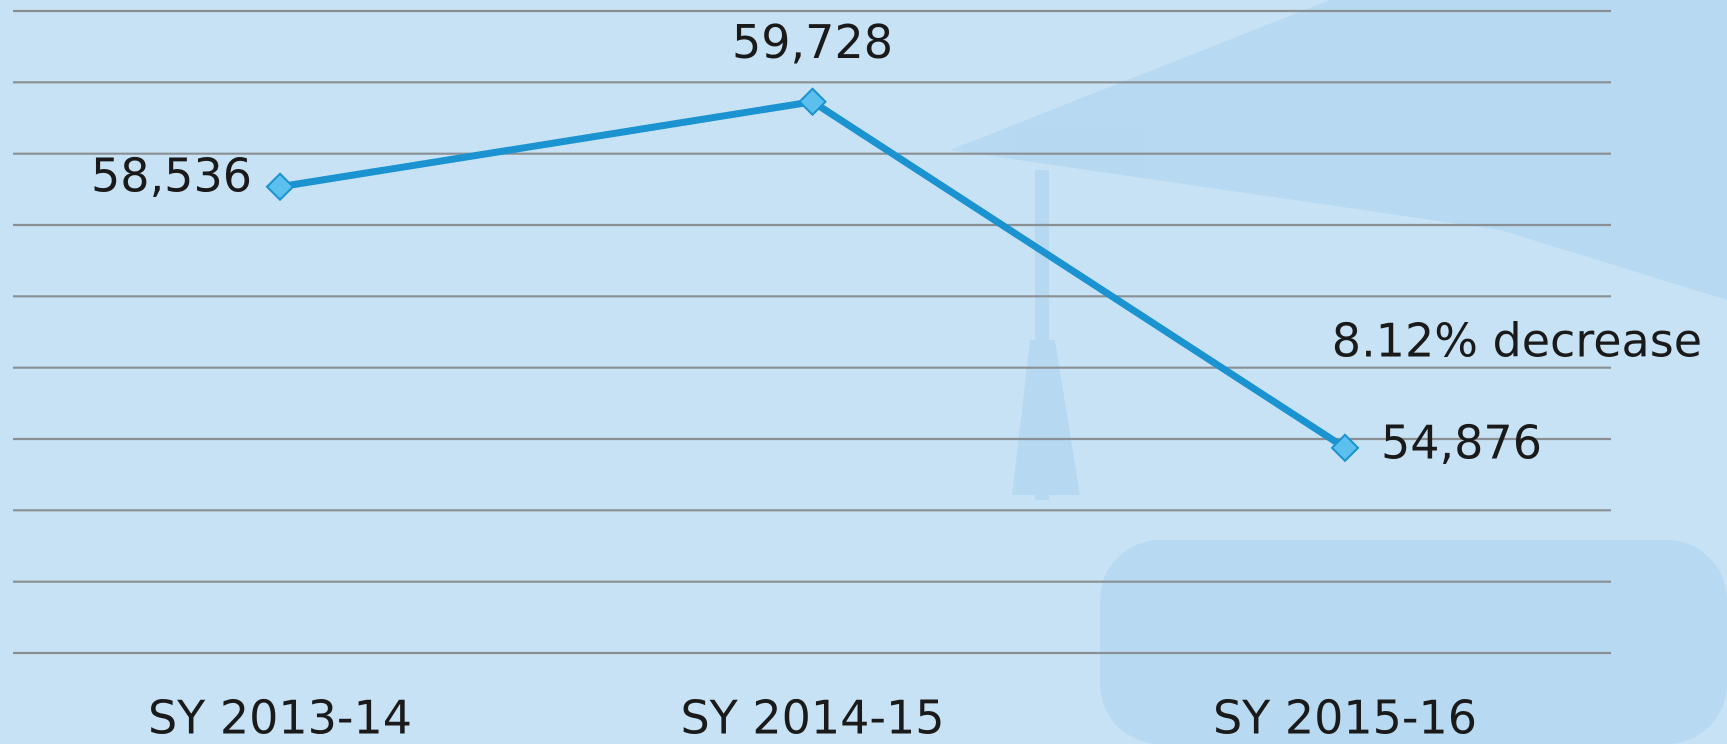 The height and width of the screenshot is (744, 1727). Describe the element at coordinates (1046, 417) in the screenshot. I see `tassel` at that location.